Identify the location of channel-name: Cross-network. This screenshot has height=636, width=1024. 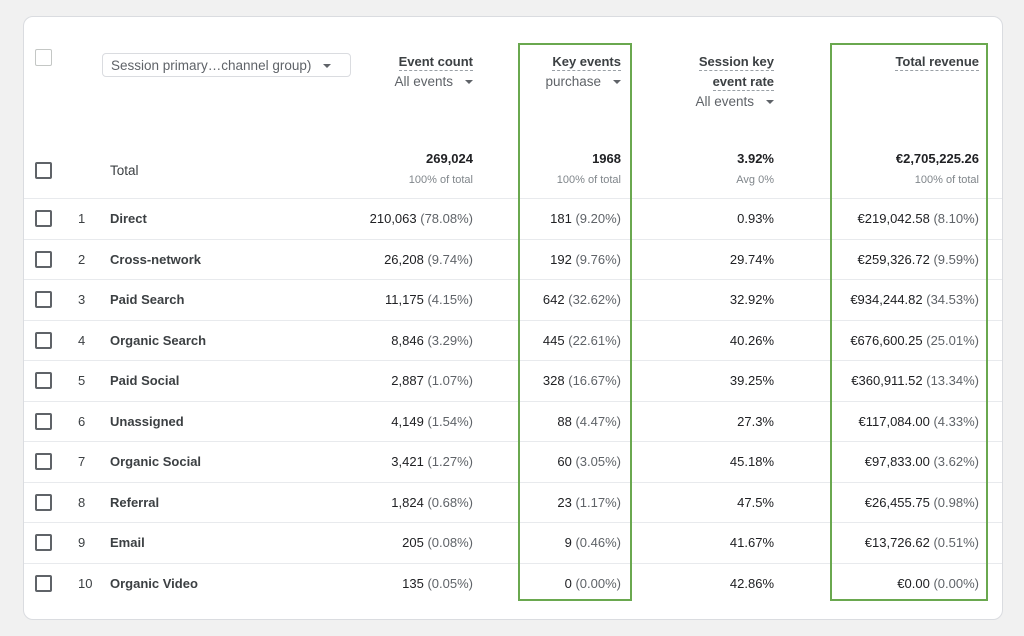
(156, 259).